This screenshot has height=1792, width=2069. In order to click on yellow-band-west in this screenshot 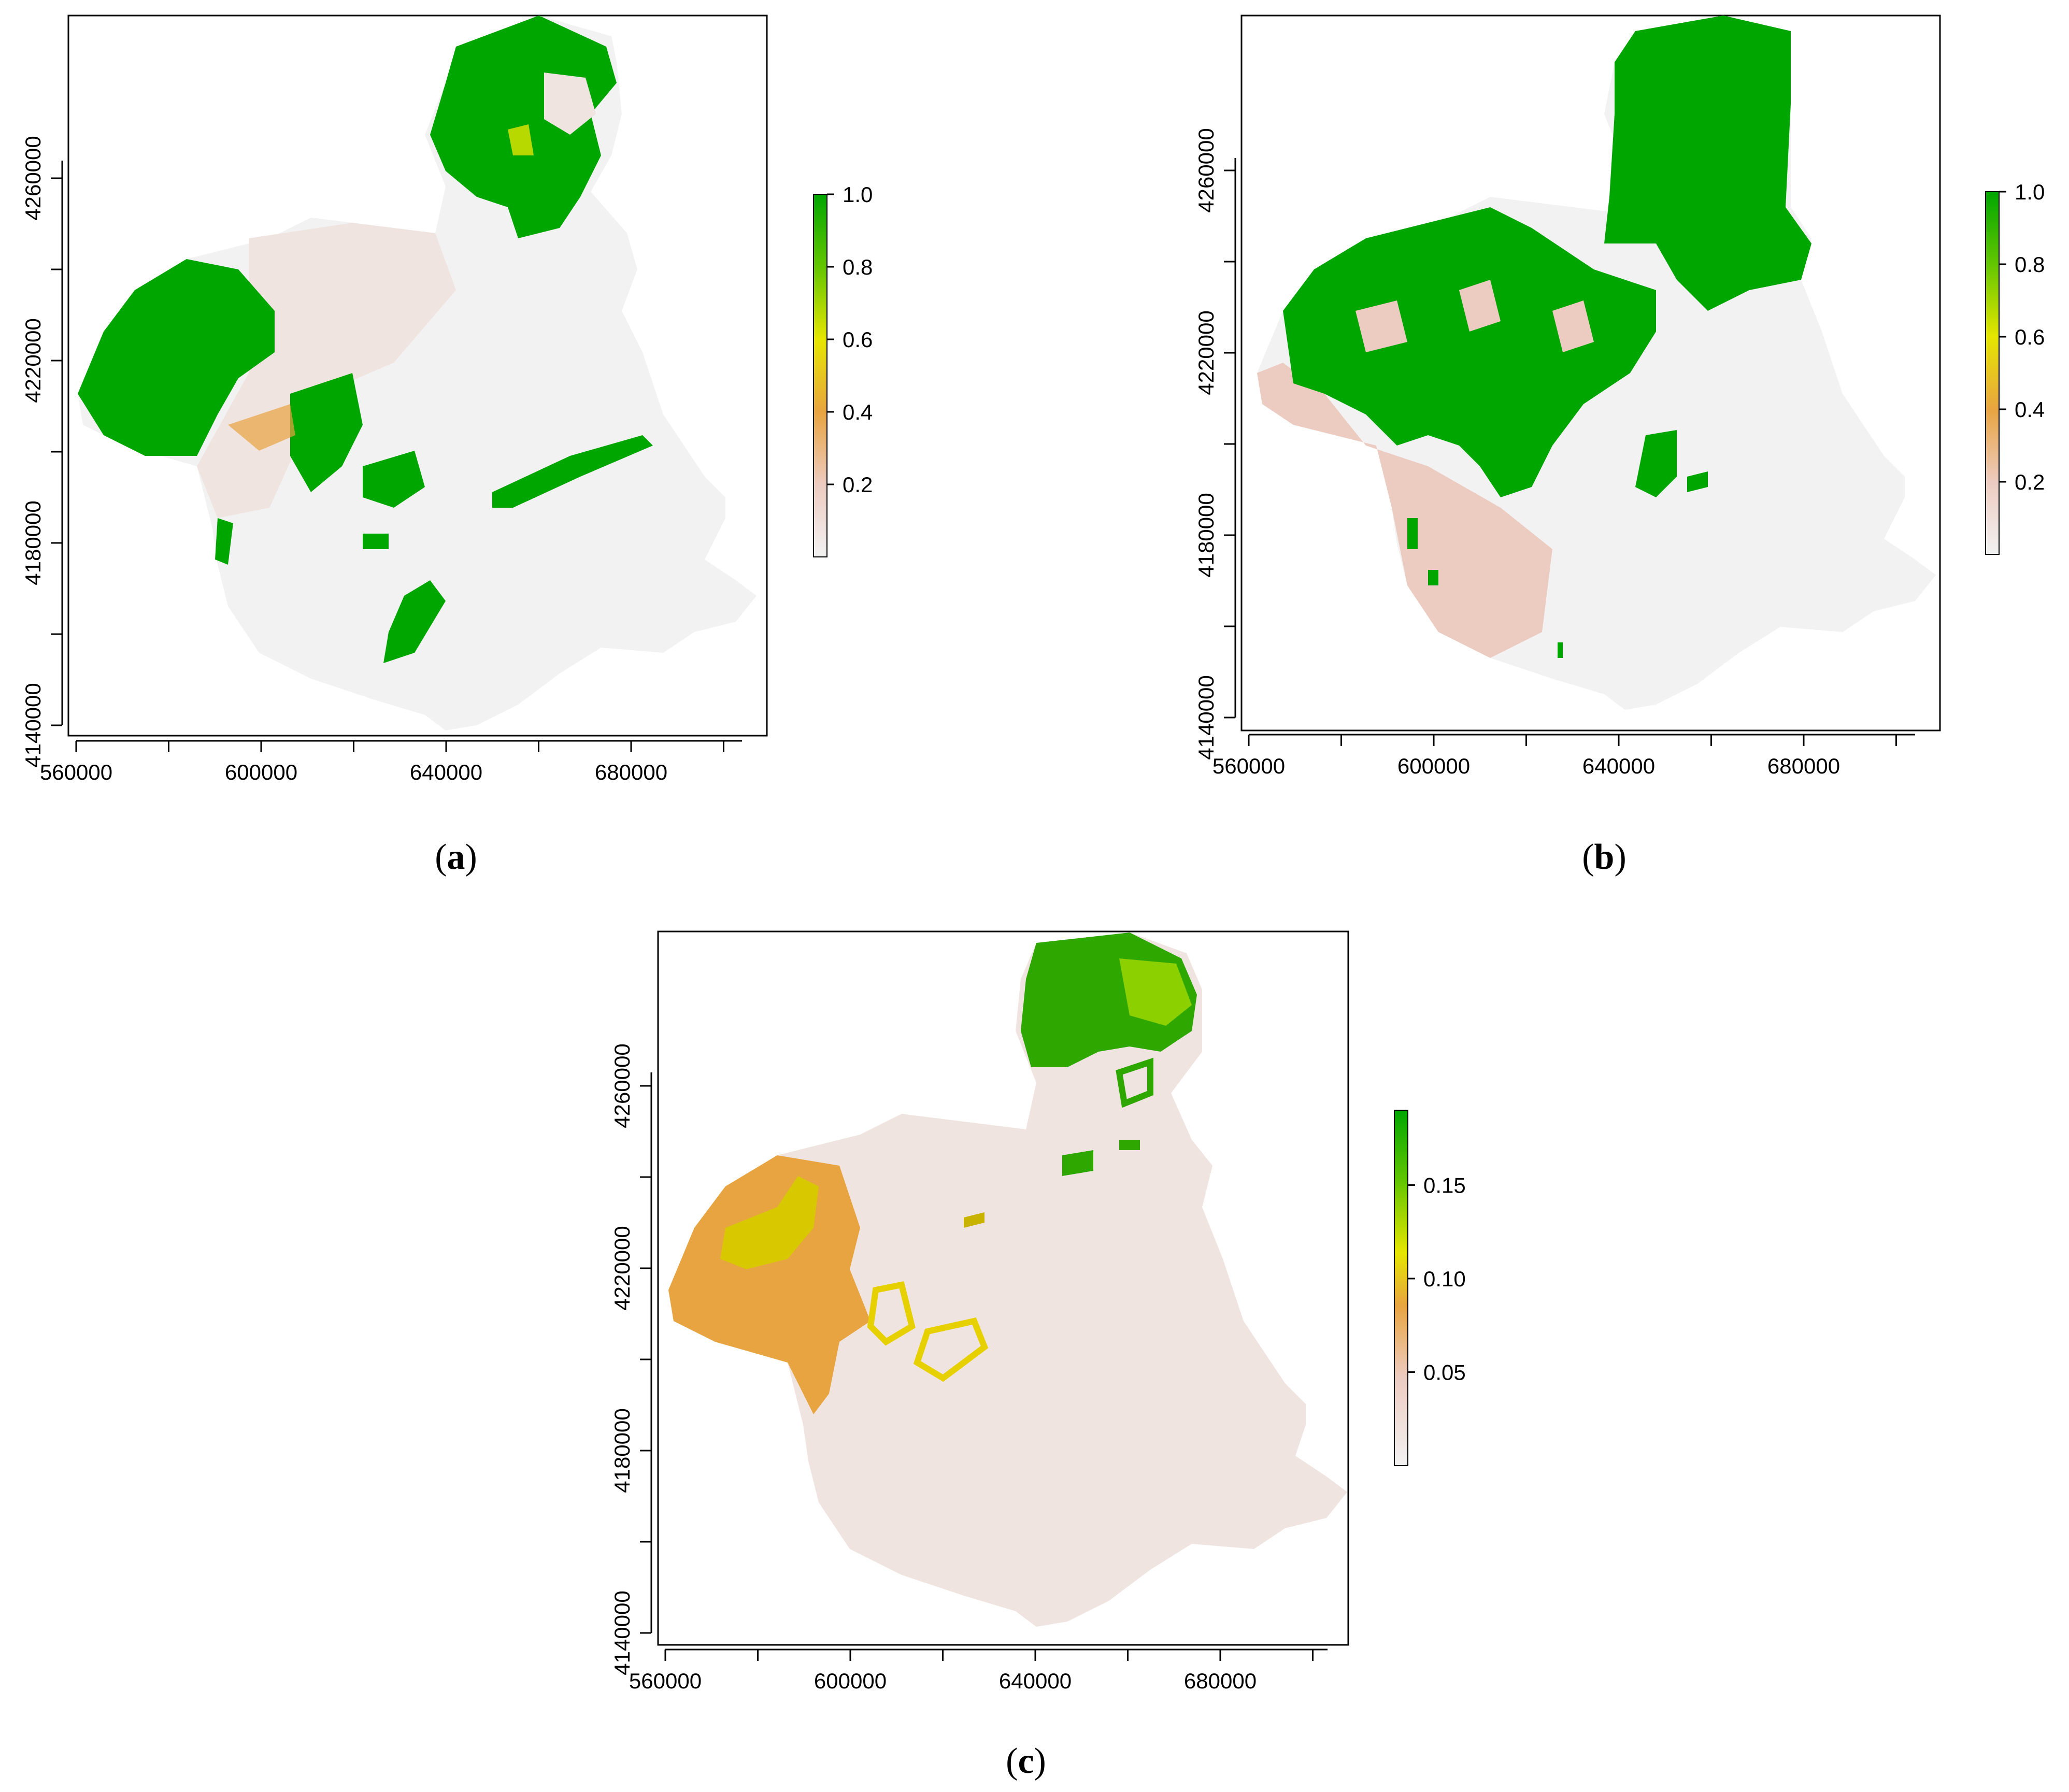, I will do `click(769, 1222)`.